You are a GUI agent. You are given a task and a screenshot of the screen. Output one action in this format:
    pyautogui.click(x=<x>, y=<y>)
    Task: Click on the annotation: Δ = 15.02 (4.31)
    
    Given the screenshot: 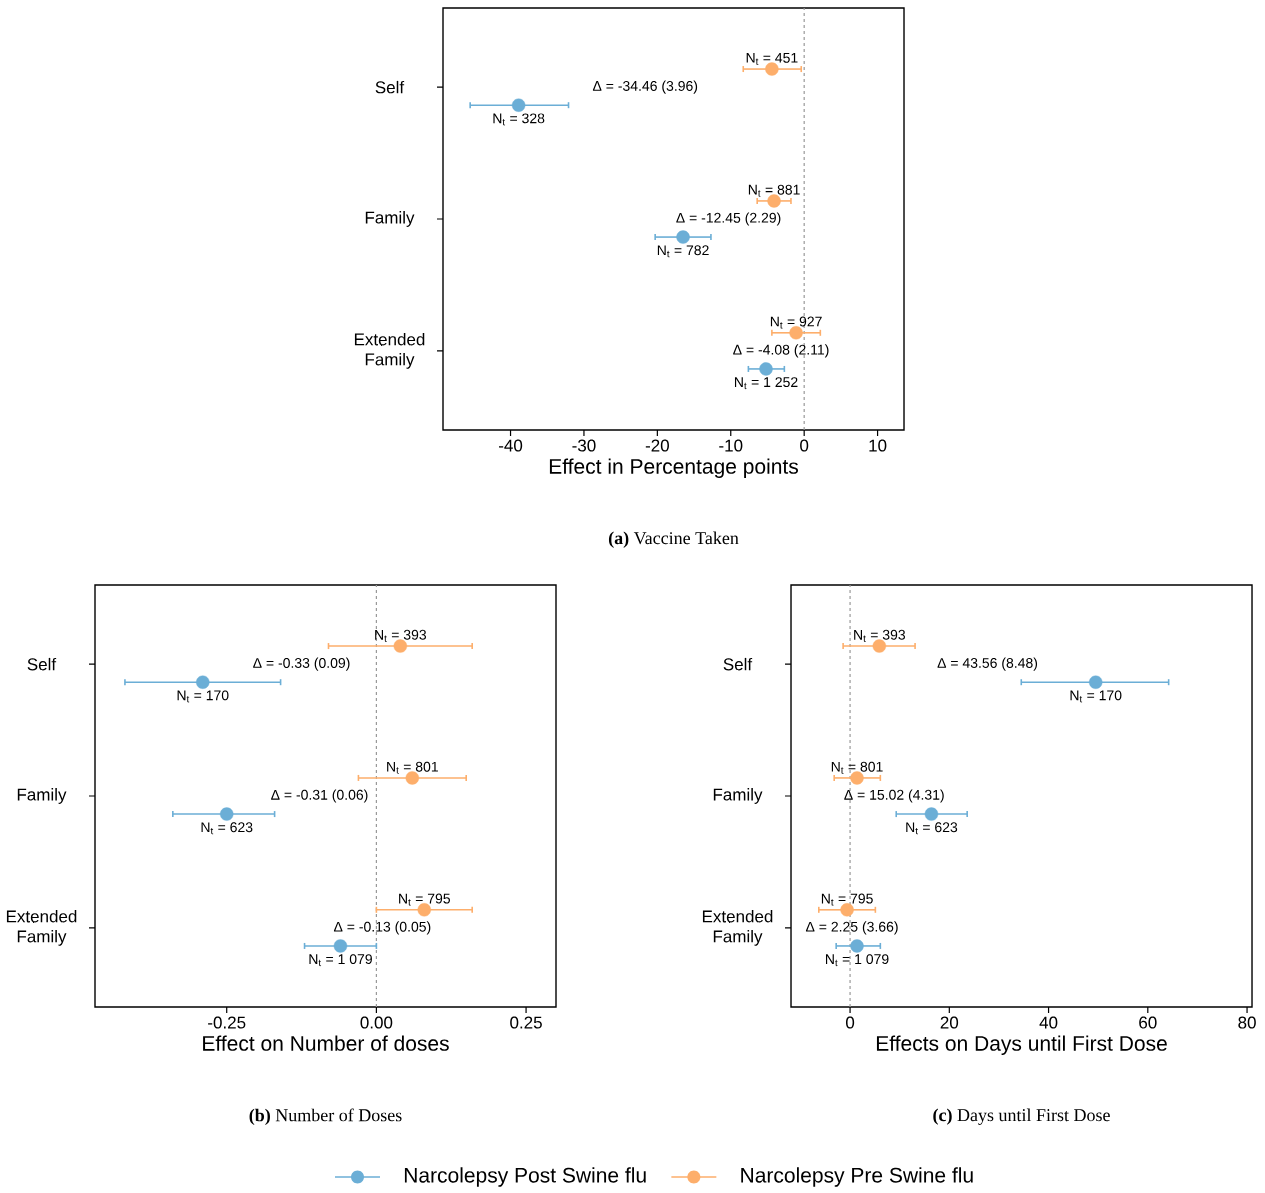 What is the action you would take?
    pyautogui.click(x=894, y=796)
    